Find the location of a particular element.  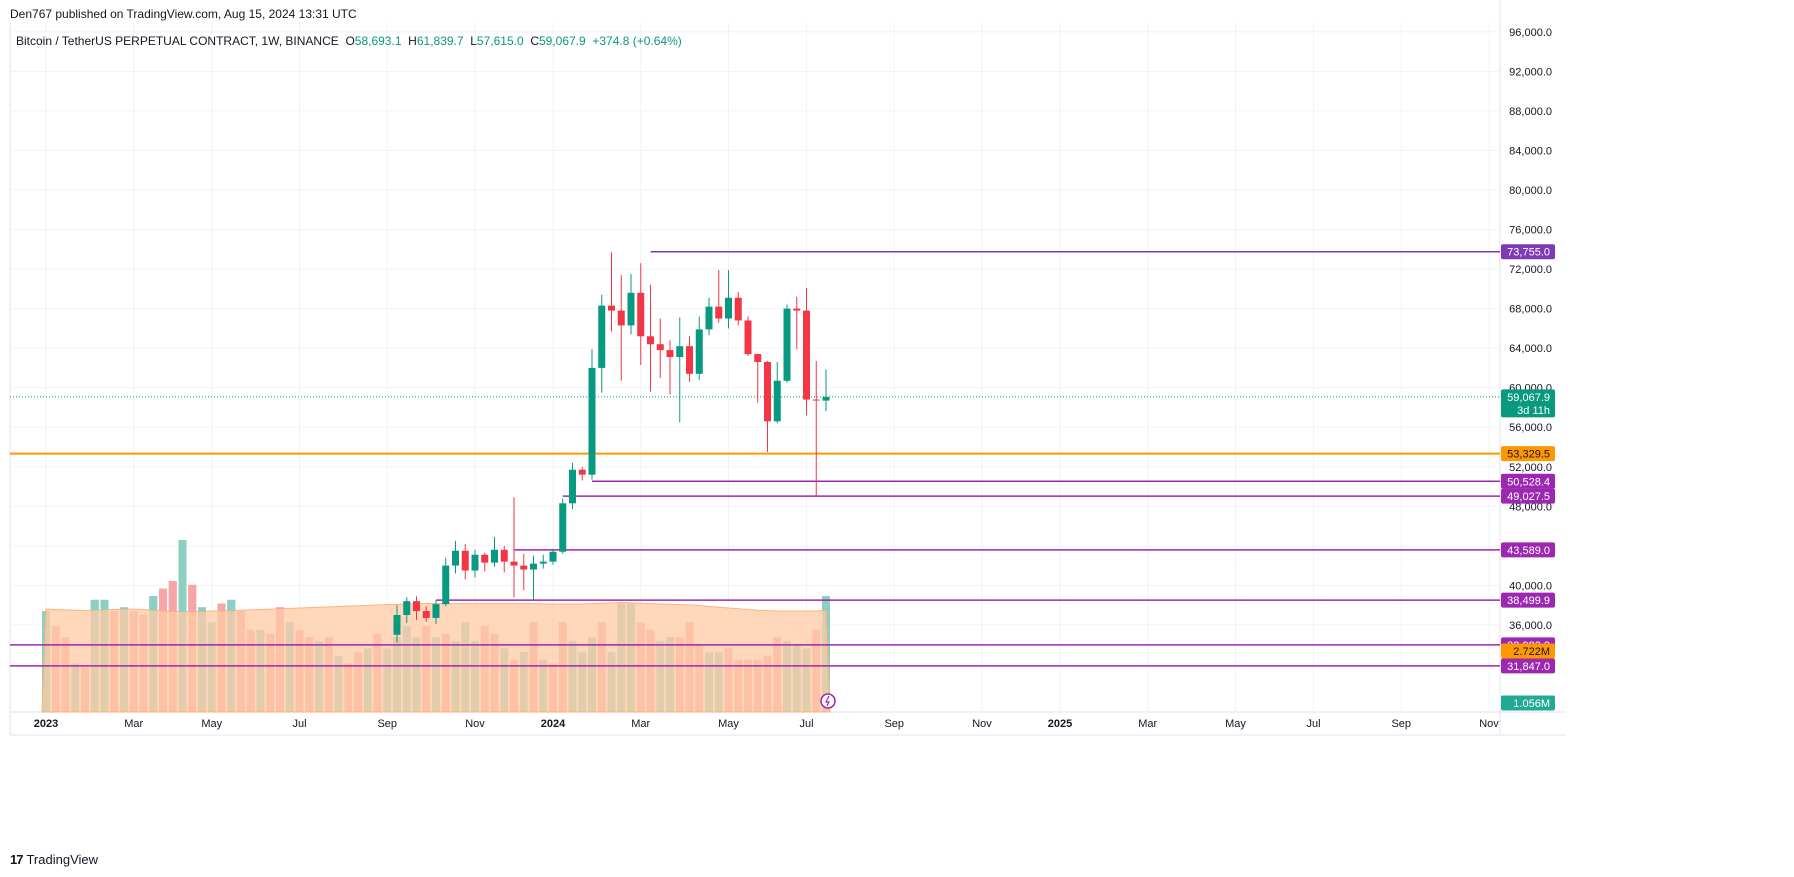

x-tick-label: 2023 is located at coordinates (46, 724).